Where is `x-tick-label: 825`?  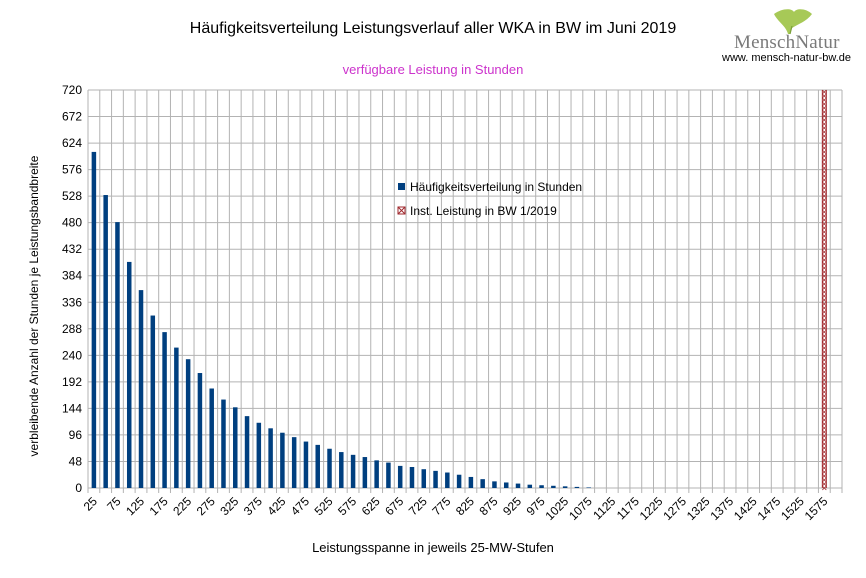 x-tick-label: 825 is located at coordinates (465, 506).